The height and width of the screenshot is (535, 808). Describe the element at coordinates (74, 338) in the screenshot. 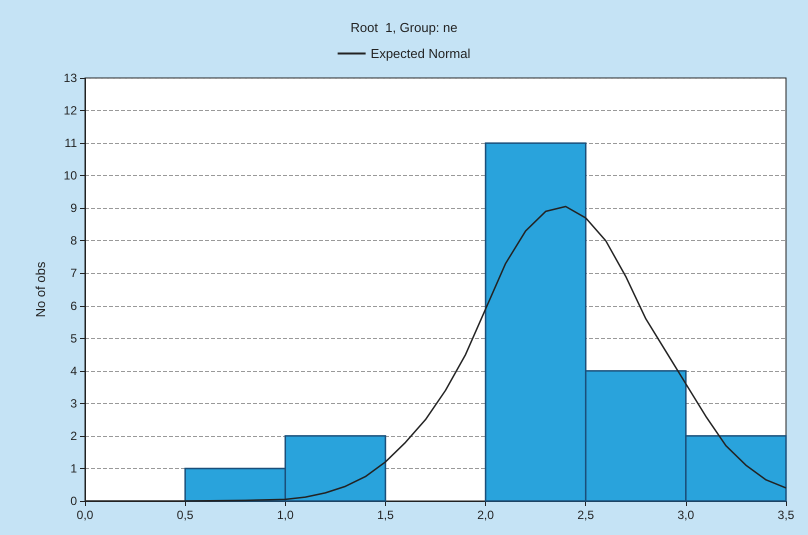

I see `y-tick-label: 5` at that location.